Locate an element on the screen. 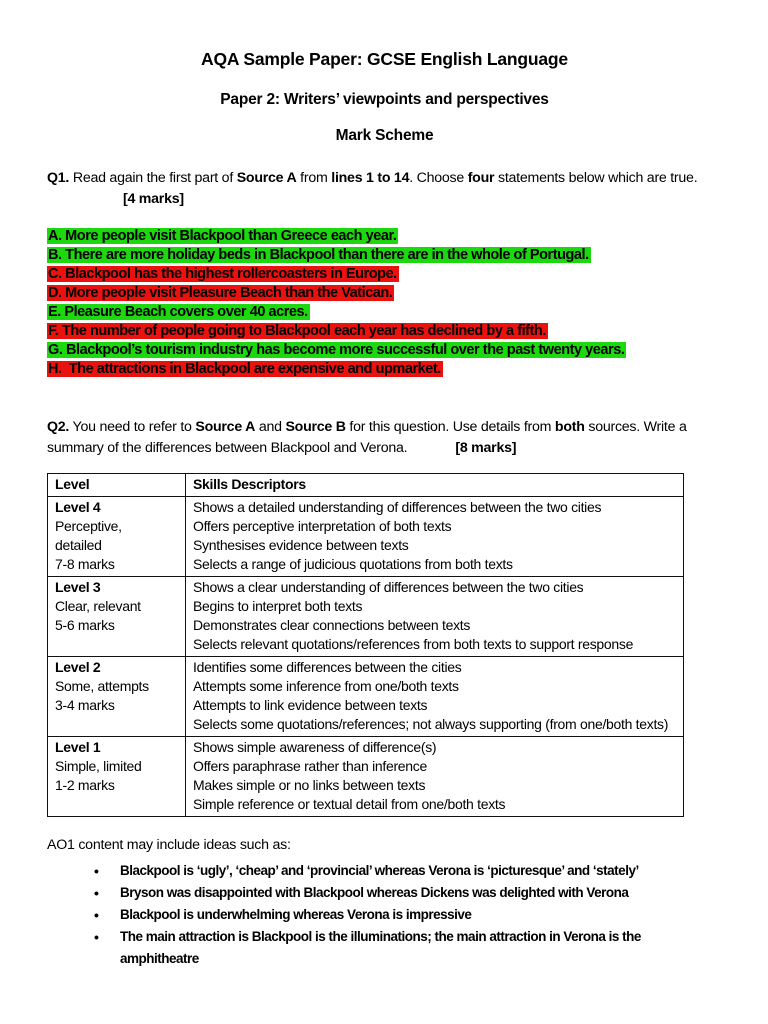 The height and width of the screenshot is (1024, 768). descriptor: Attempts to link evidence between texts is located at coordinates (310, 705).